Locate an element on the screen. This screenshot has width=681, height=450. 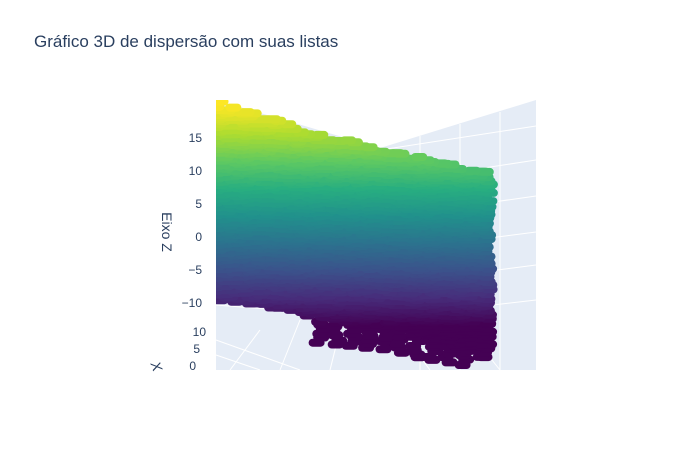
z-tick-label: 15 is located at coordinates (196, 138).